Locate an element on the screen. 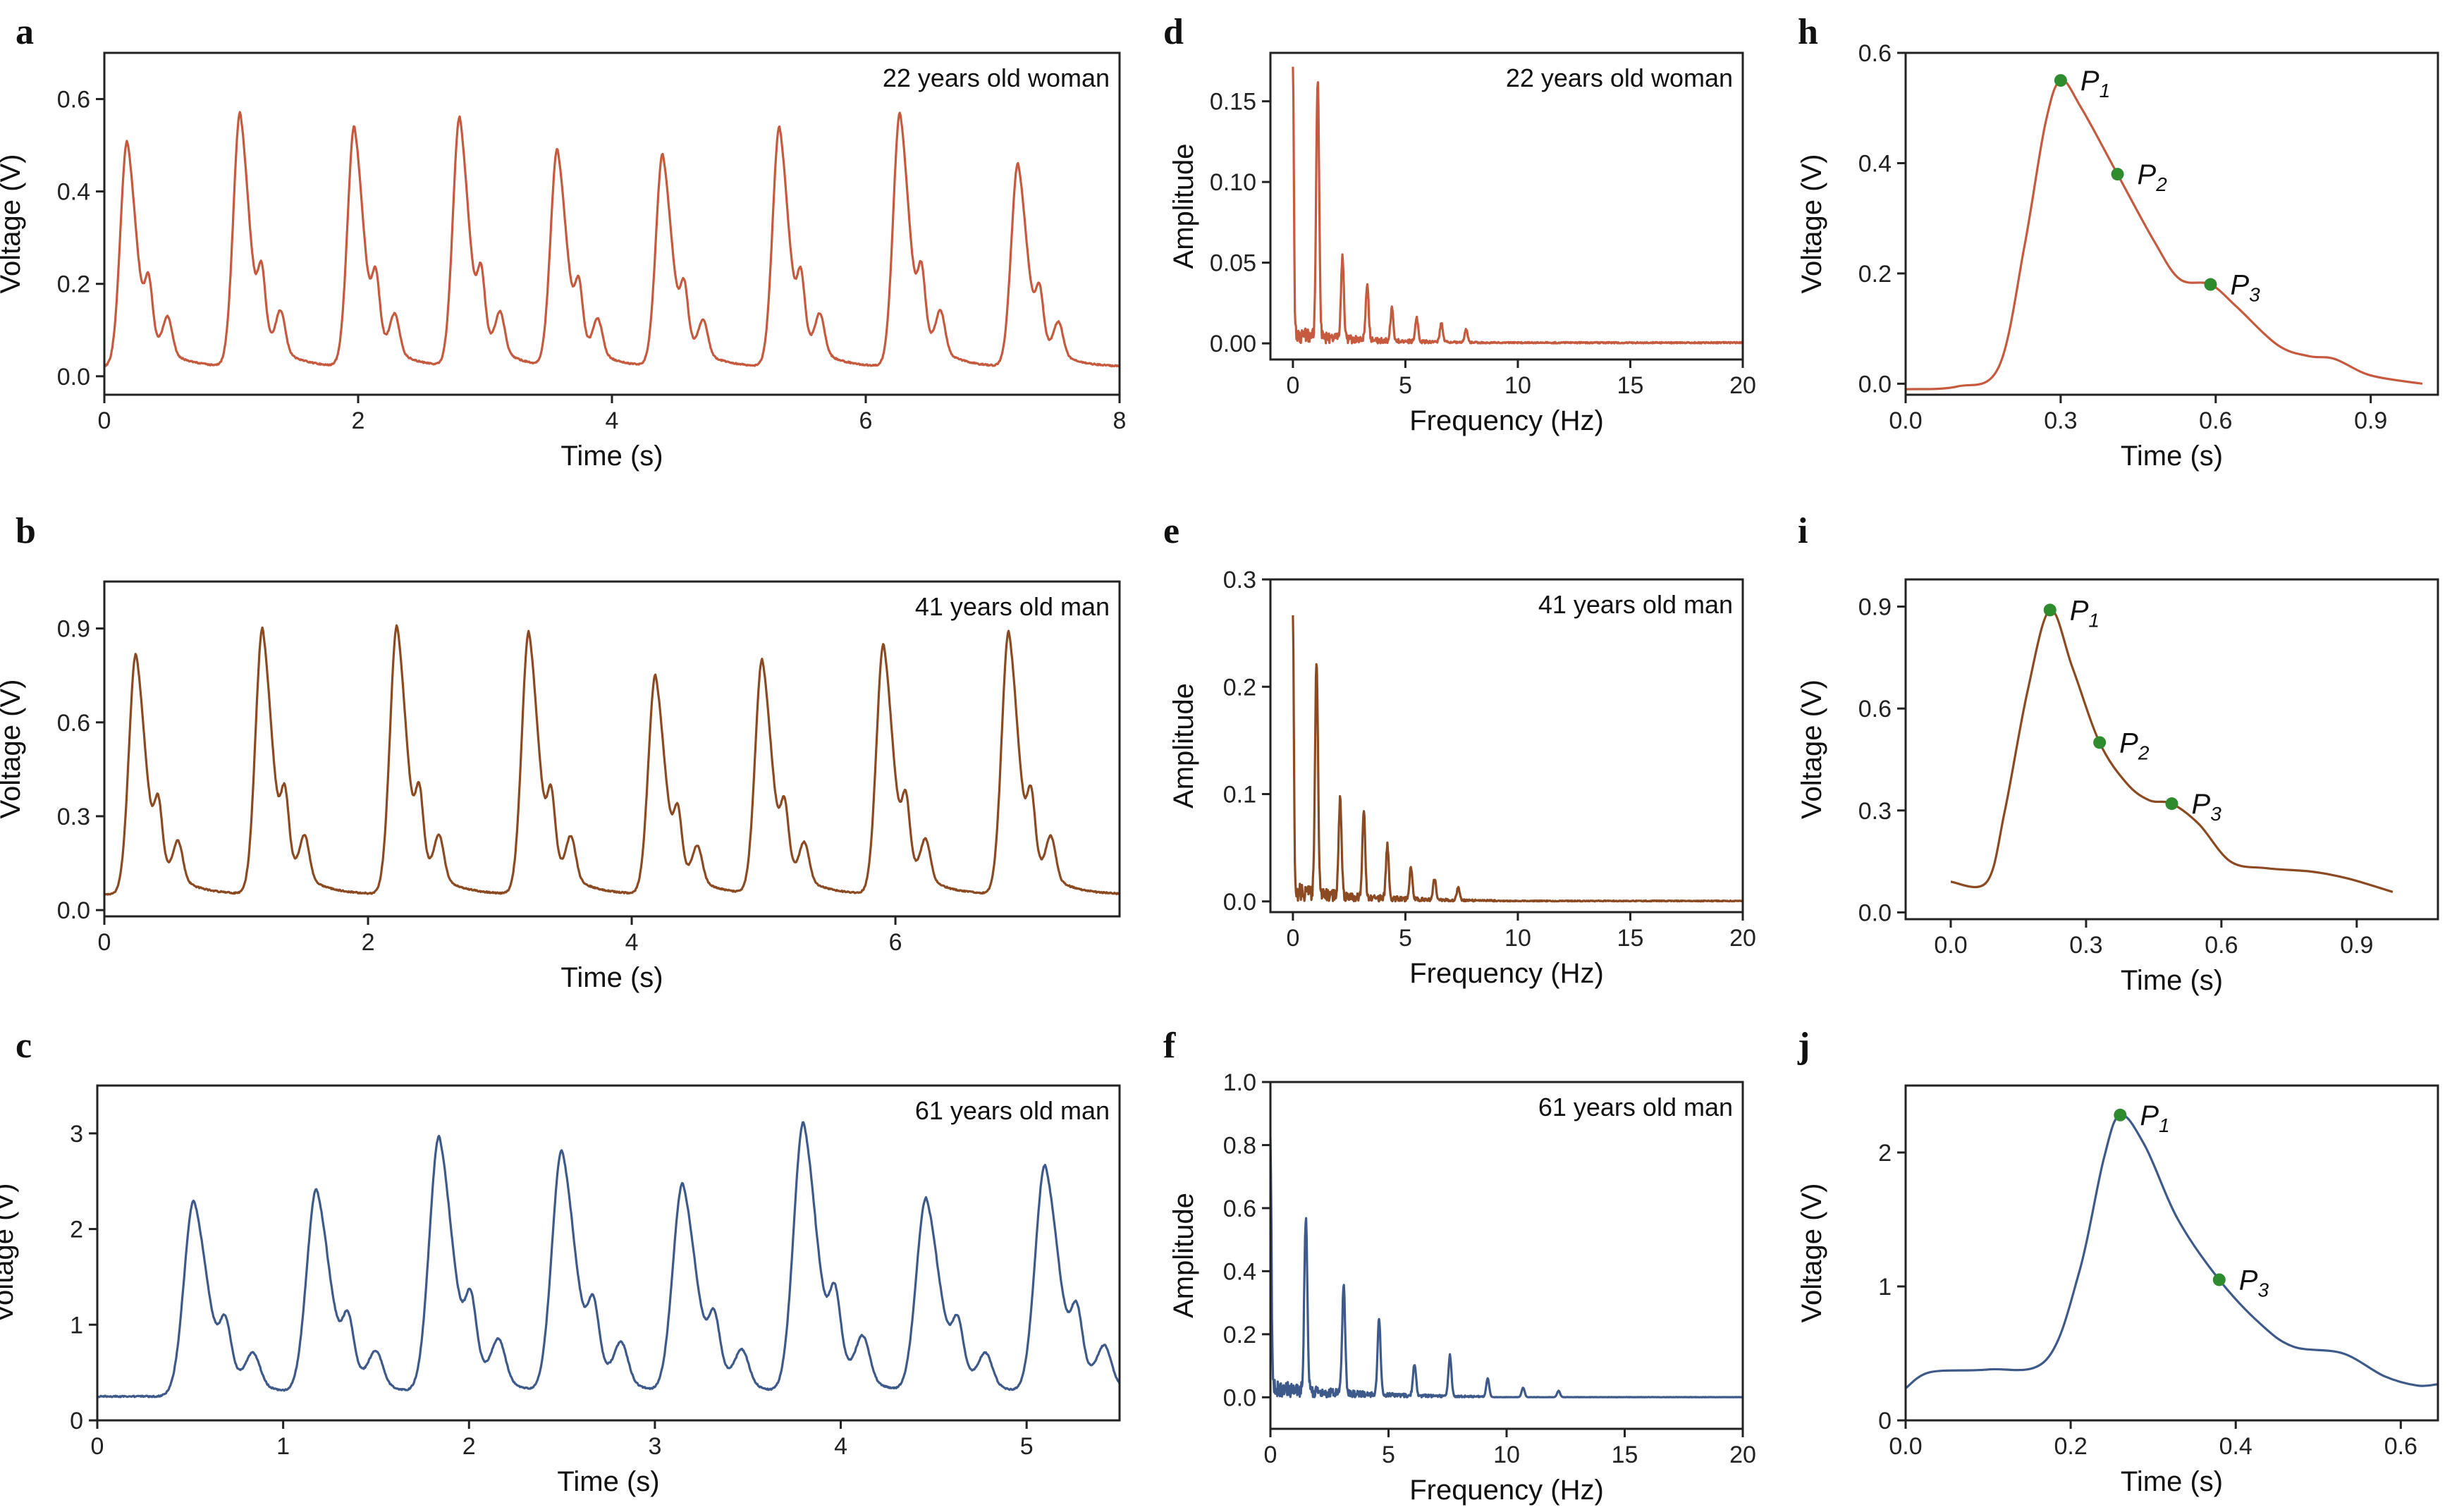  y-tick-label: 1.0 is located at coordinates (1239, 1082).